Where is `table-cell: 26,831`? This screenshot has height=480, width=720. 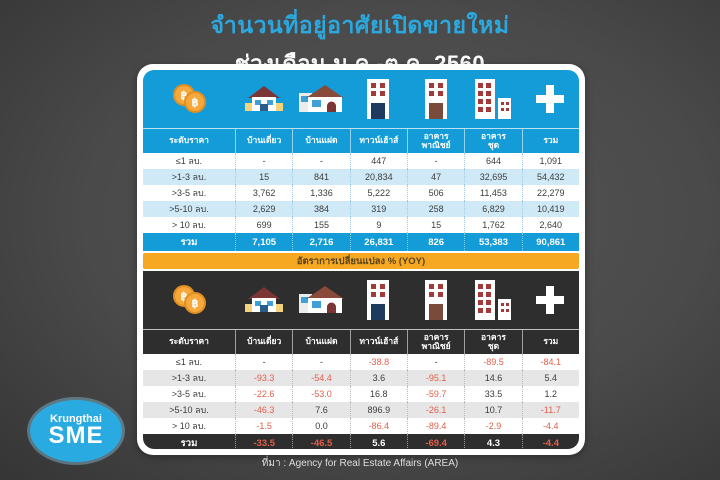 table-cell: 26,831 is located at coordinates (378, 242).